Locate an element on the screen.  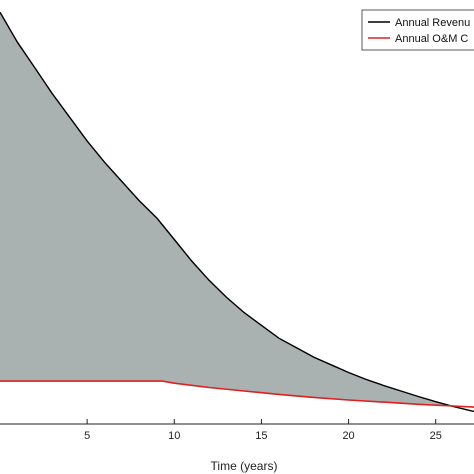
legend-label: Annual Revenu is located at coordinates (432, 23).